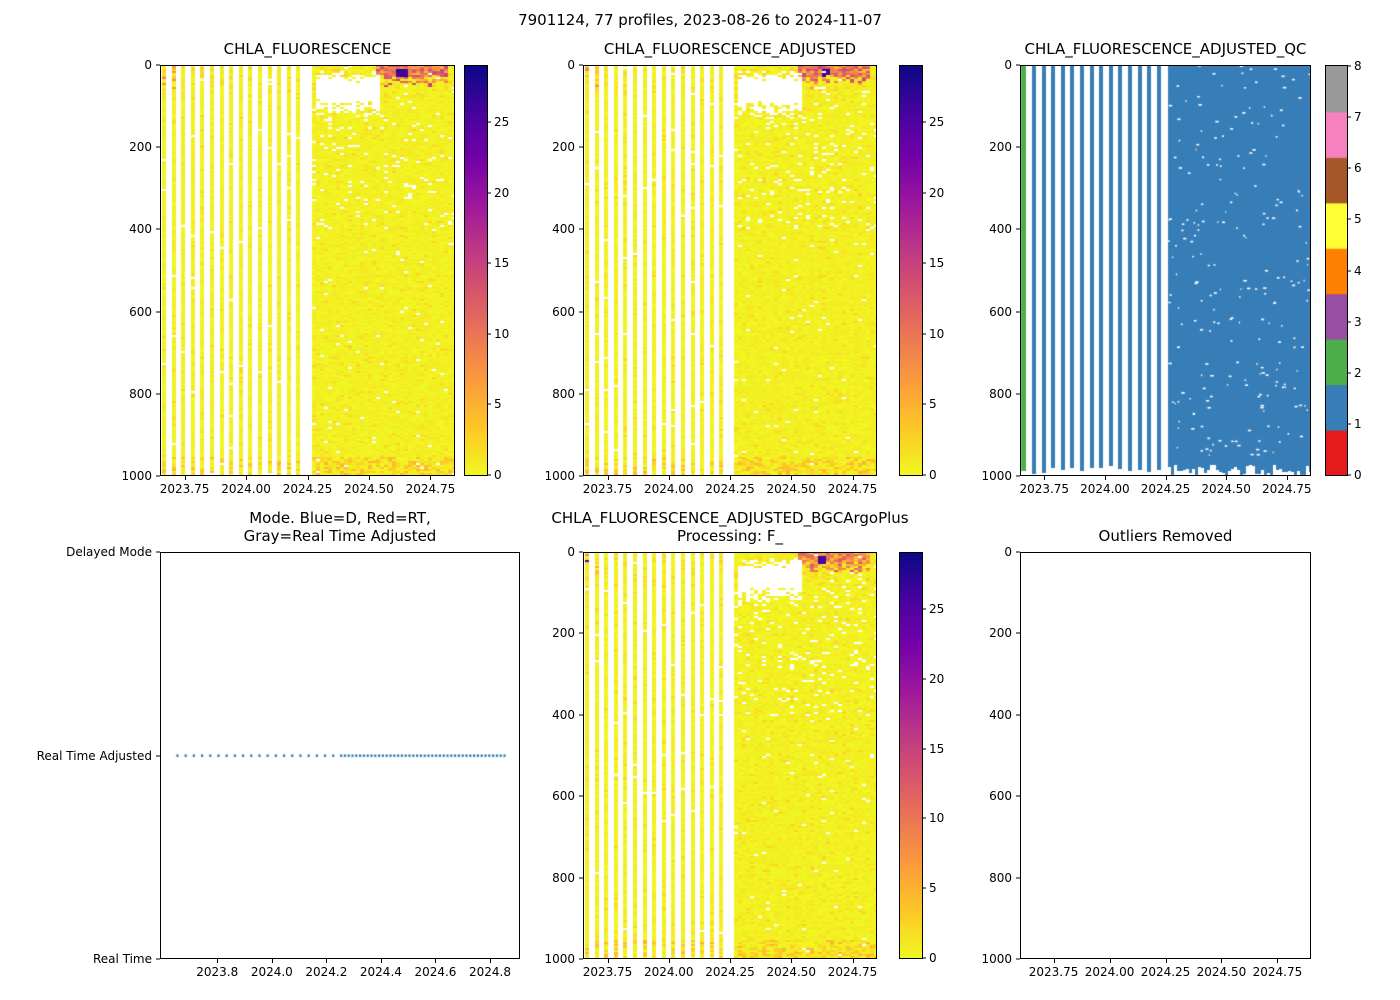 This screenshot has height=1000, width=1400. Describe the element at coordinates (921, 273) in the screenshot. I see `colorbar-chla-fluorescence-adjusted: 0 5 10 15 20 25` at that location.